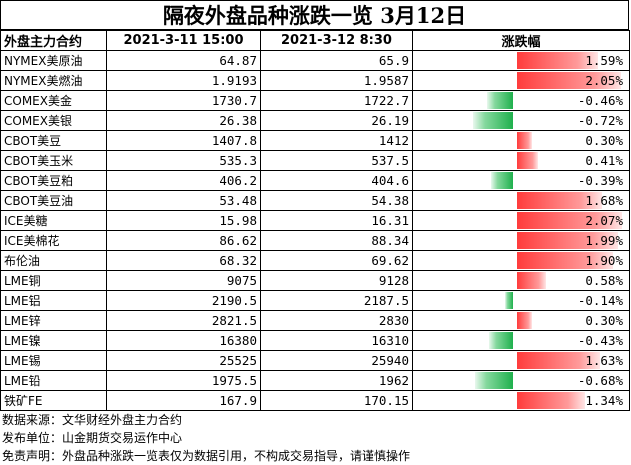 The height and width of the screenshot is (465, 631). What do you see at coordinates (604, 400) in the screenshot?
I see `change-label: 1.34%` at bounding box center [604, 400].